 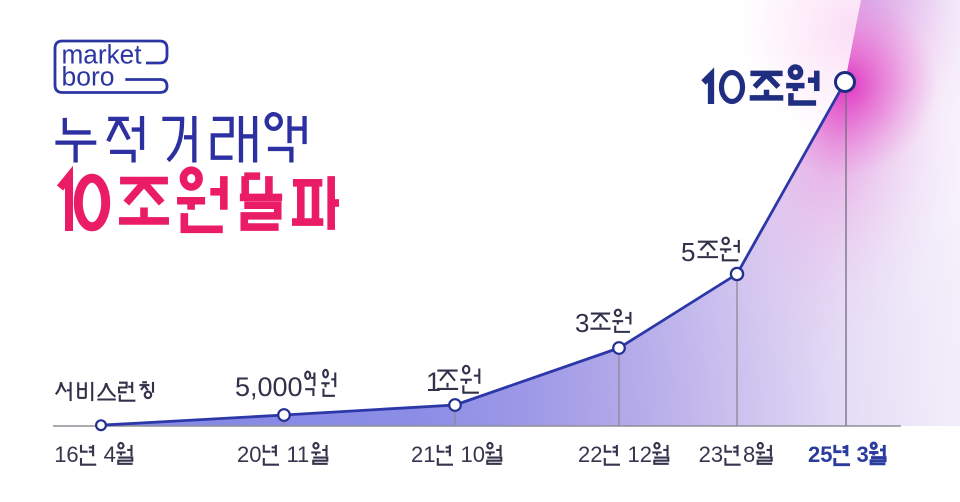 I want to click on svg-text: market, so click(x=102, y=55).